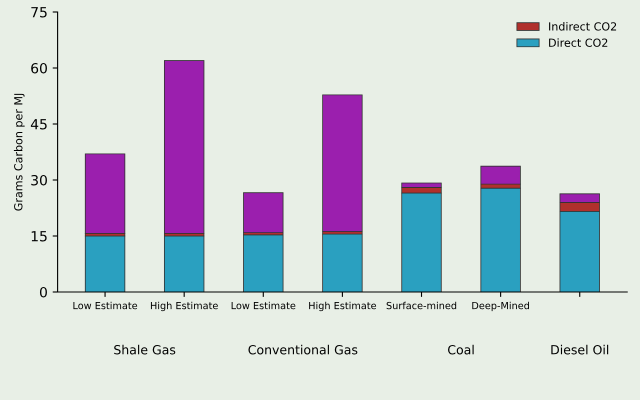 The width and height of the screenshot is (640, 400). Describe the element at coordinates (38, 124) in the screenshot. I see `y-tick-label: 45` at that location.